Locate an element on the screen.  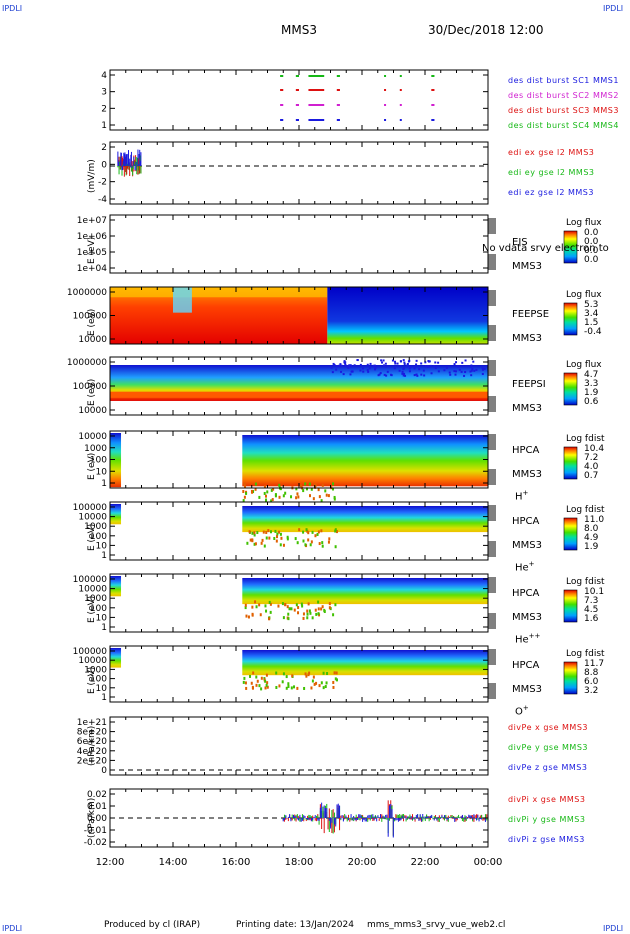
footer-printing-date: Printing date: 13/Jan/2024 is located at coordinates (295, 925).